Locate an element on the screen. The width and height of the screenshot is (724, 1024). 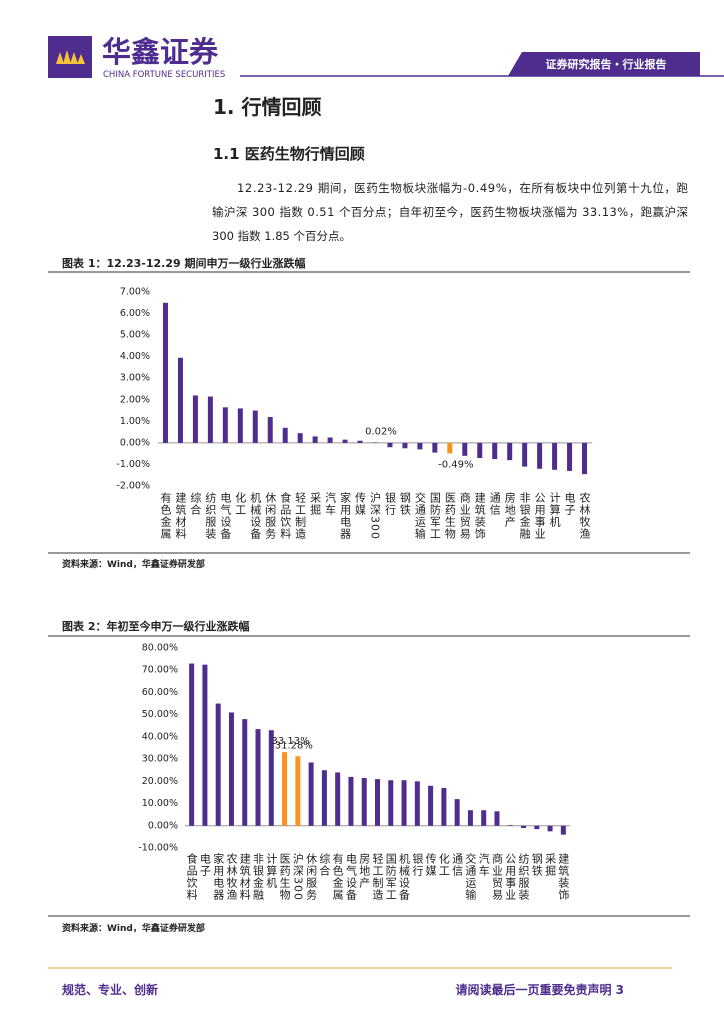
x-tick-label: 休闲服务 is located at coordinates (270, 516).